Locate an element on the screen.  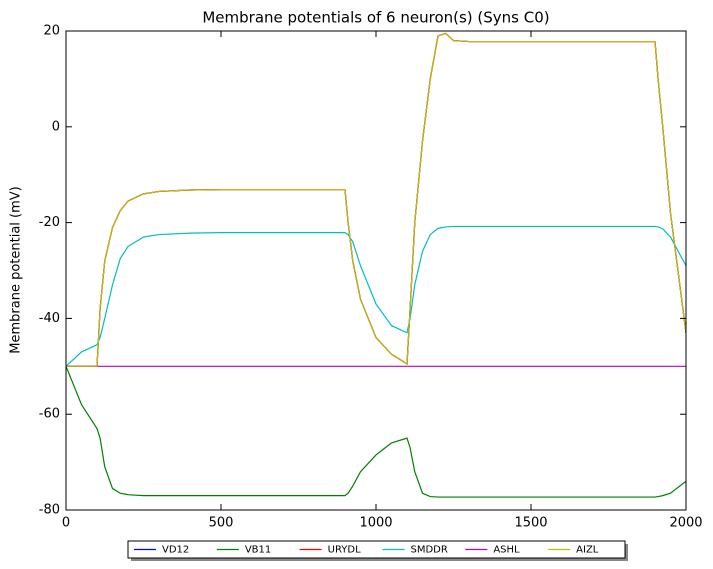
legend-box is located at coordinates (376, 549).